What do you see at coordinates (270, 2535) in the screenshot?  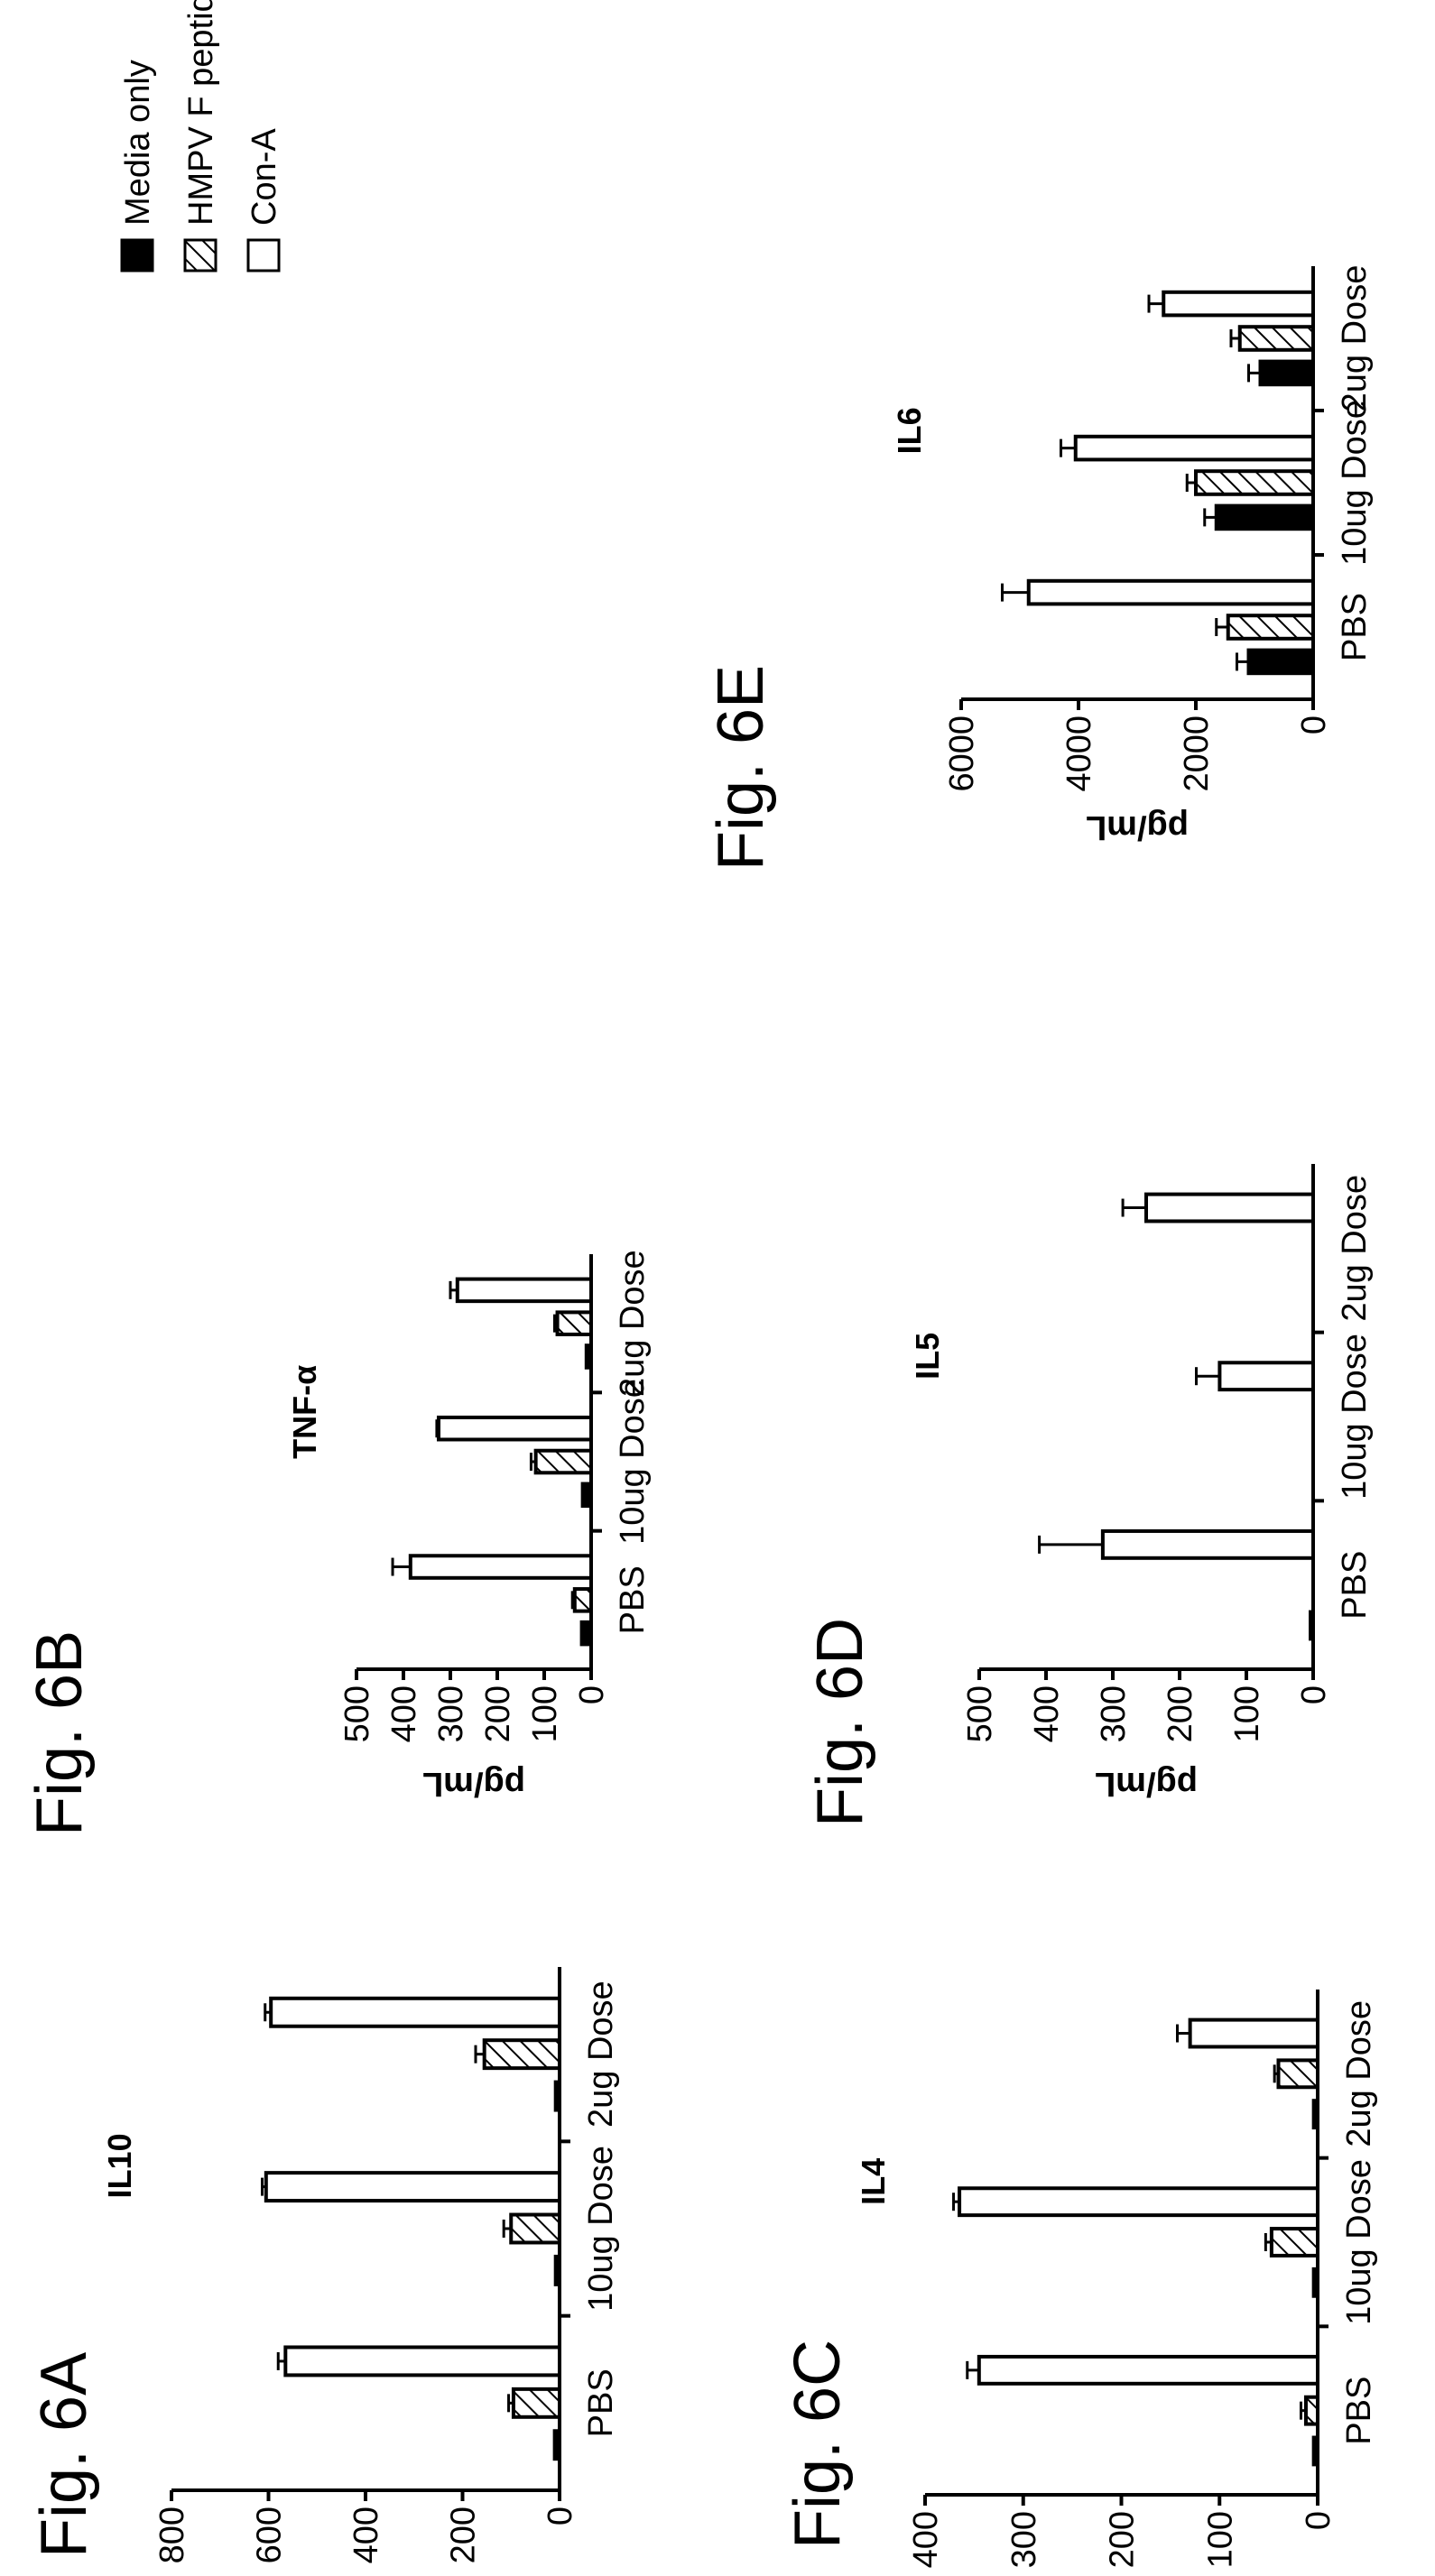 I see `y-tick-label: 600` at bounding box center [270, 2535].